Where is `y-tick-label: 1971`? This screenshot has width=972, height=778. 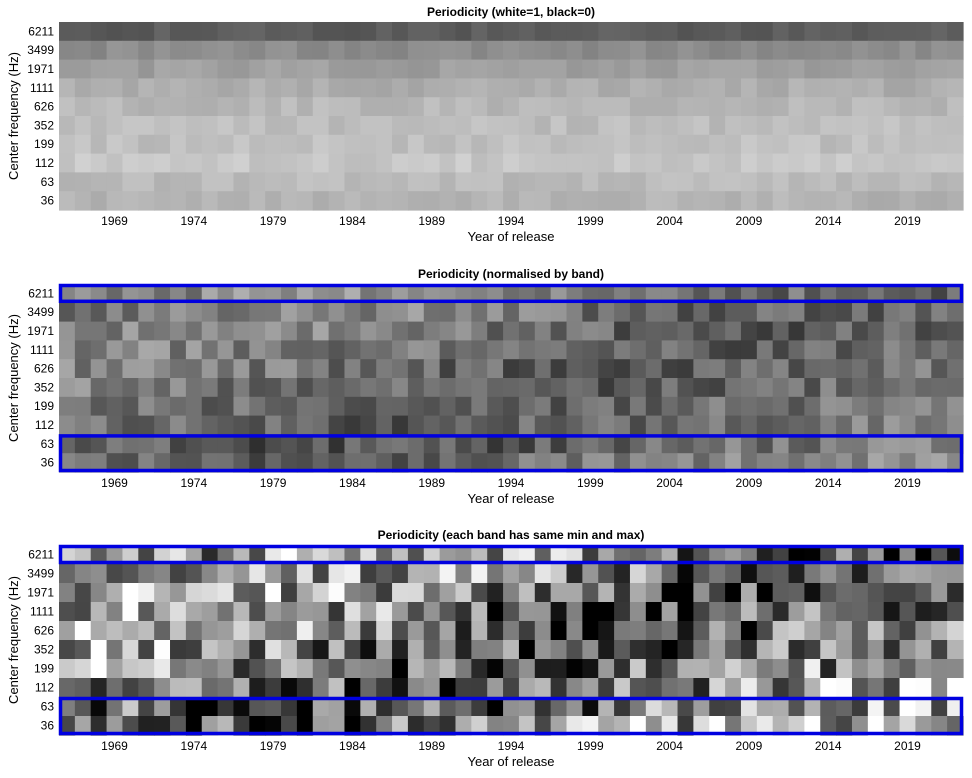 y-tick-label: 1971 is located at coordinates (40, 593).